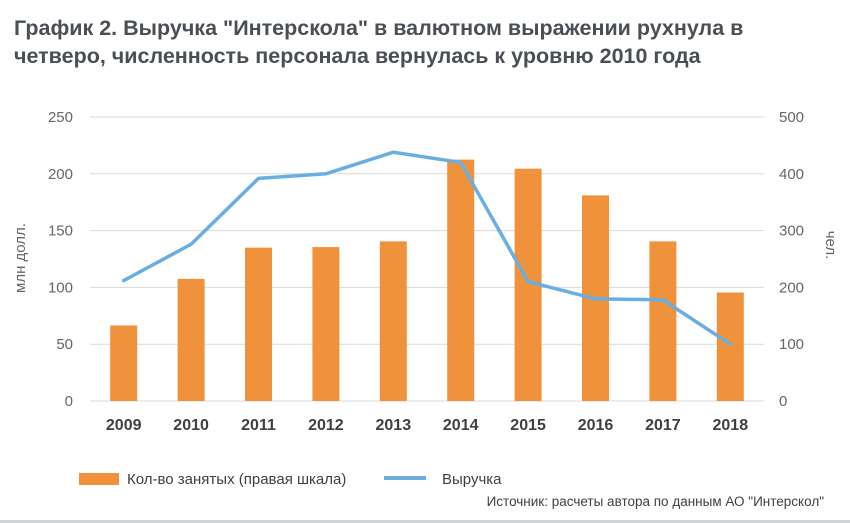 The image size is (850, 523). What do you see at coordinates (191, 425) in the screenshot?
I see `x-tick-label: 2010` at bounding box center [191, 425].